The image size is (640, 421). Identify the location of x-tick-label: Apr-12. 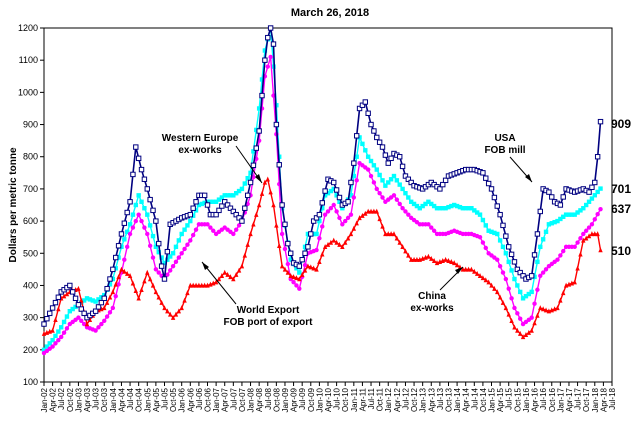
(397, 399).